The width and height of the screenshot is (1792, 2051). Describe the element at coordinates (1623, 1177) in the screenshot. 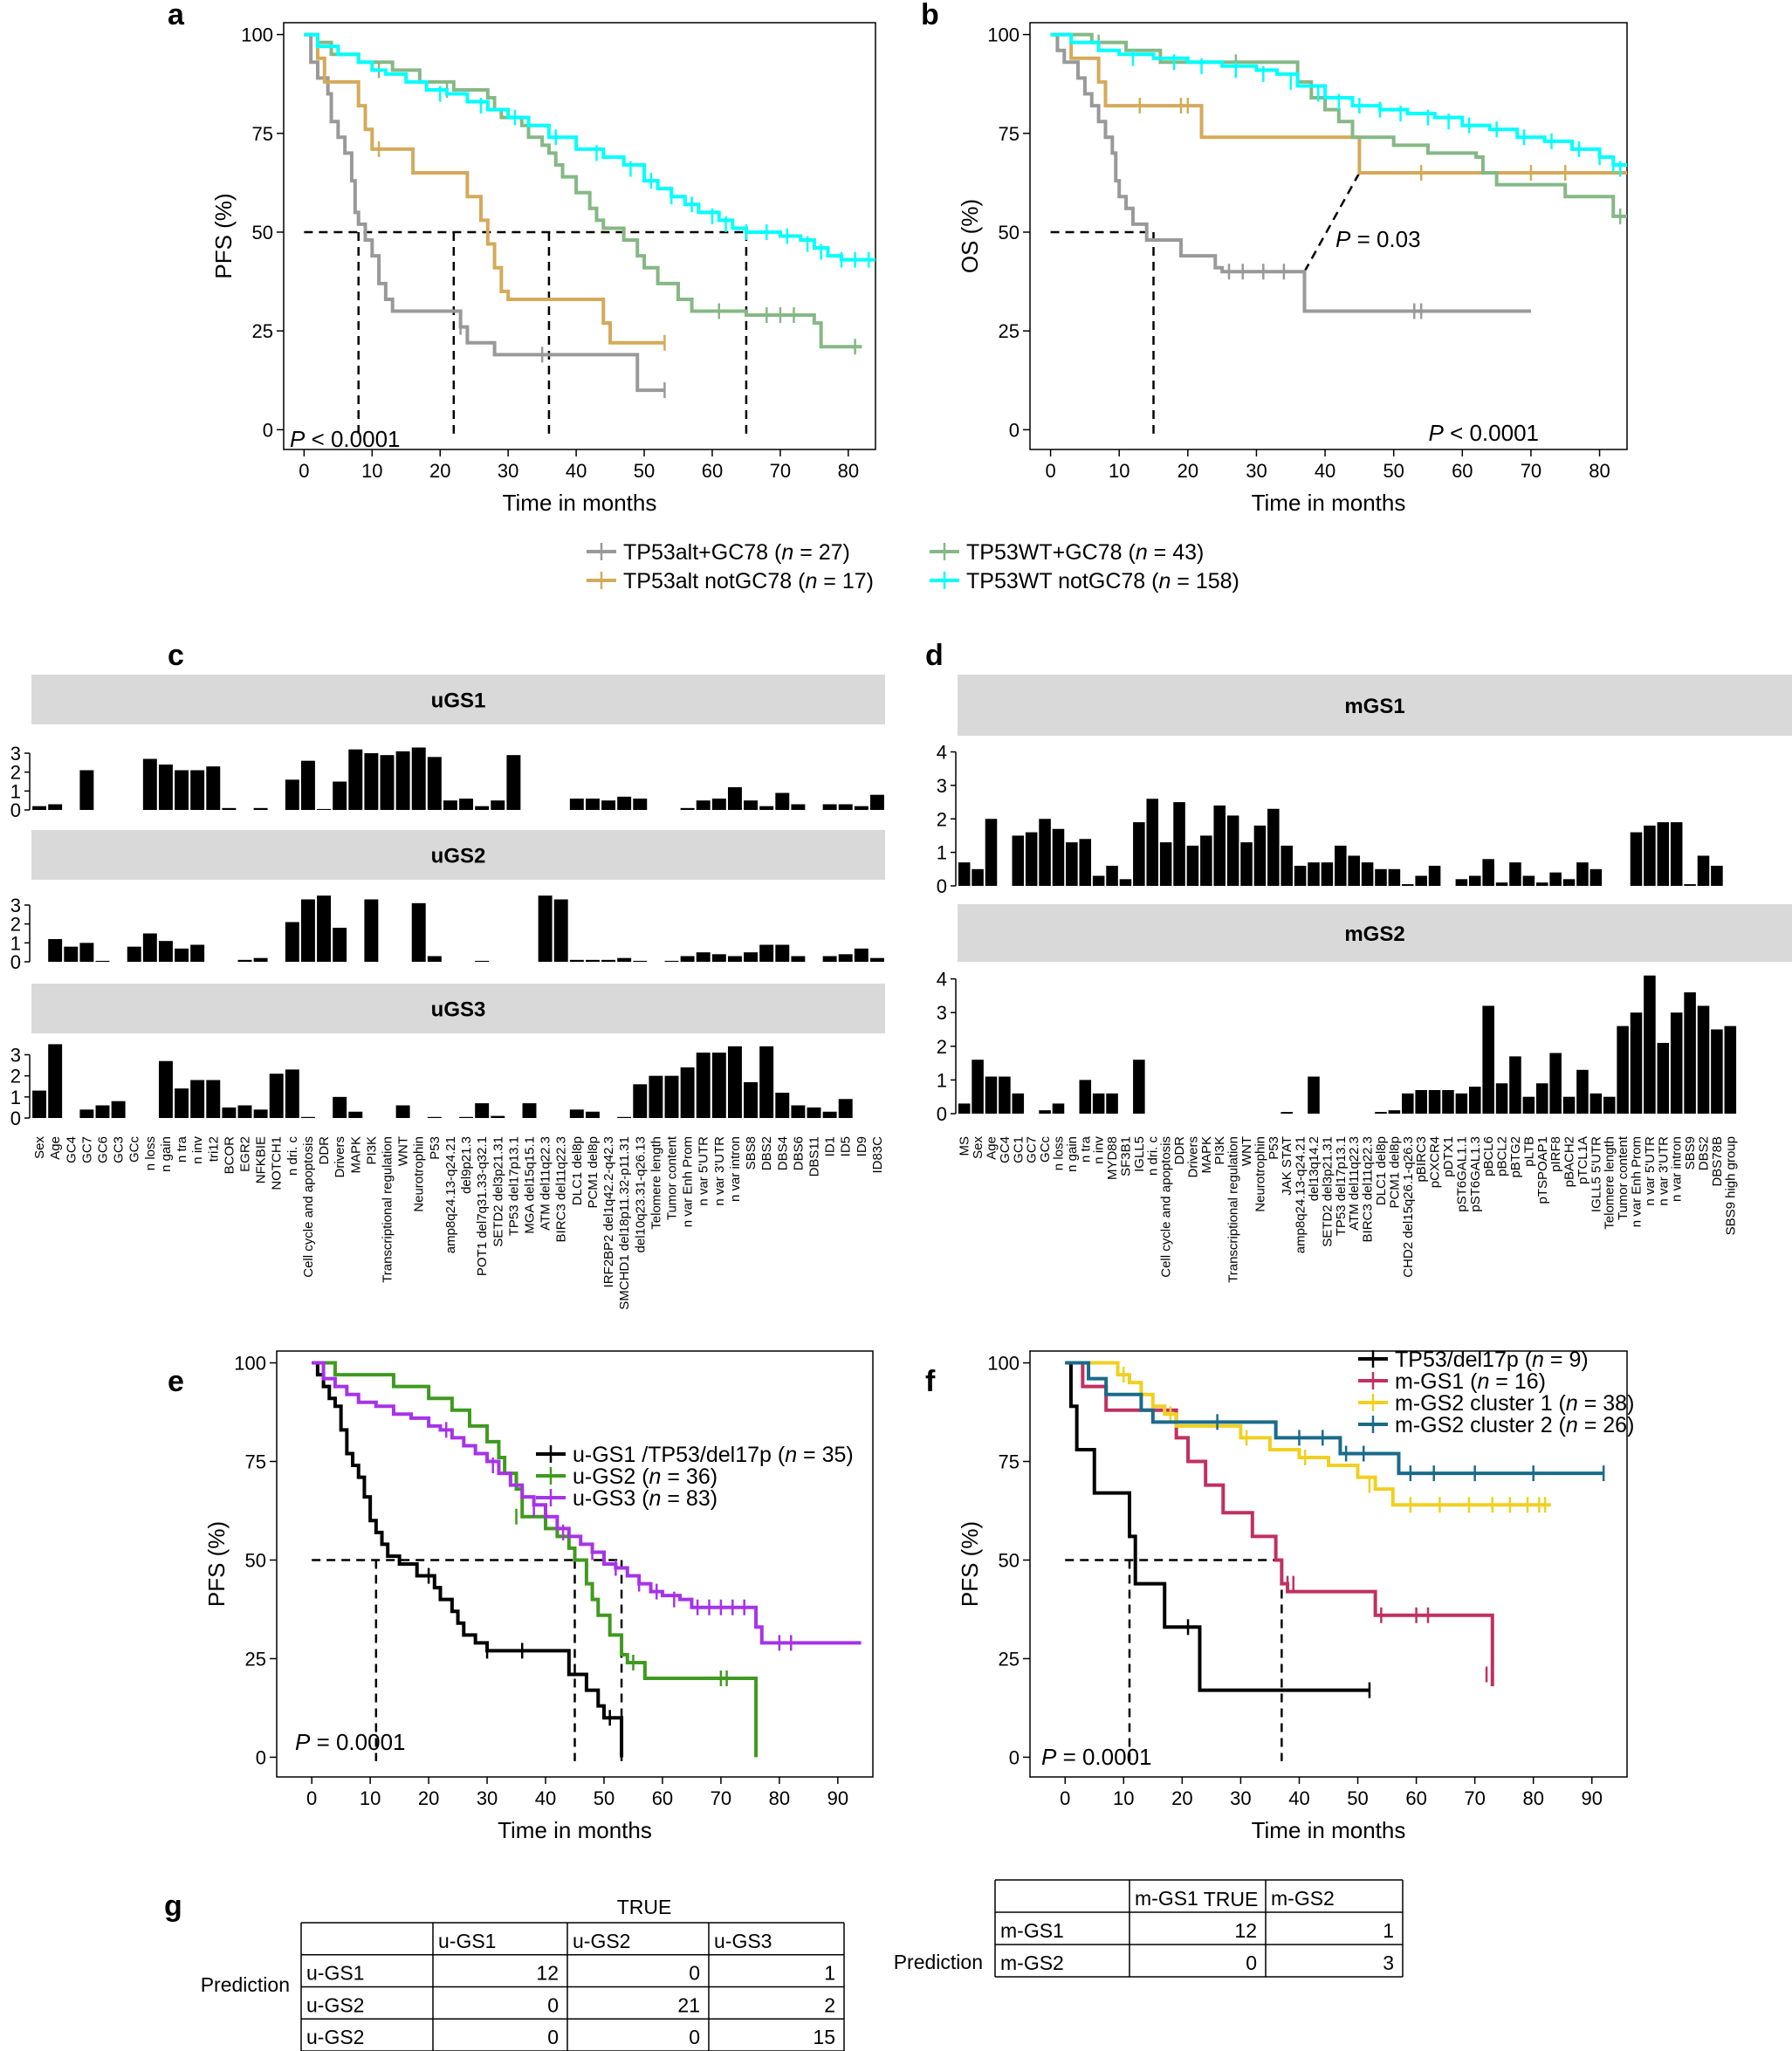

I see `category-label: Tumor content` at that location.